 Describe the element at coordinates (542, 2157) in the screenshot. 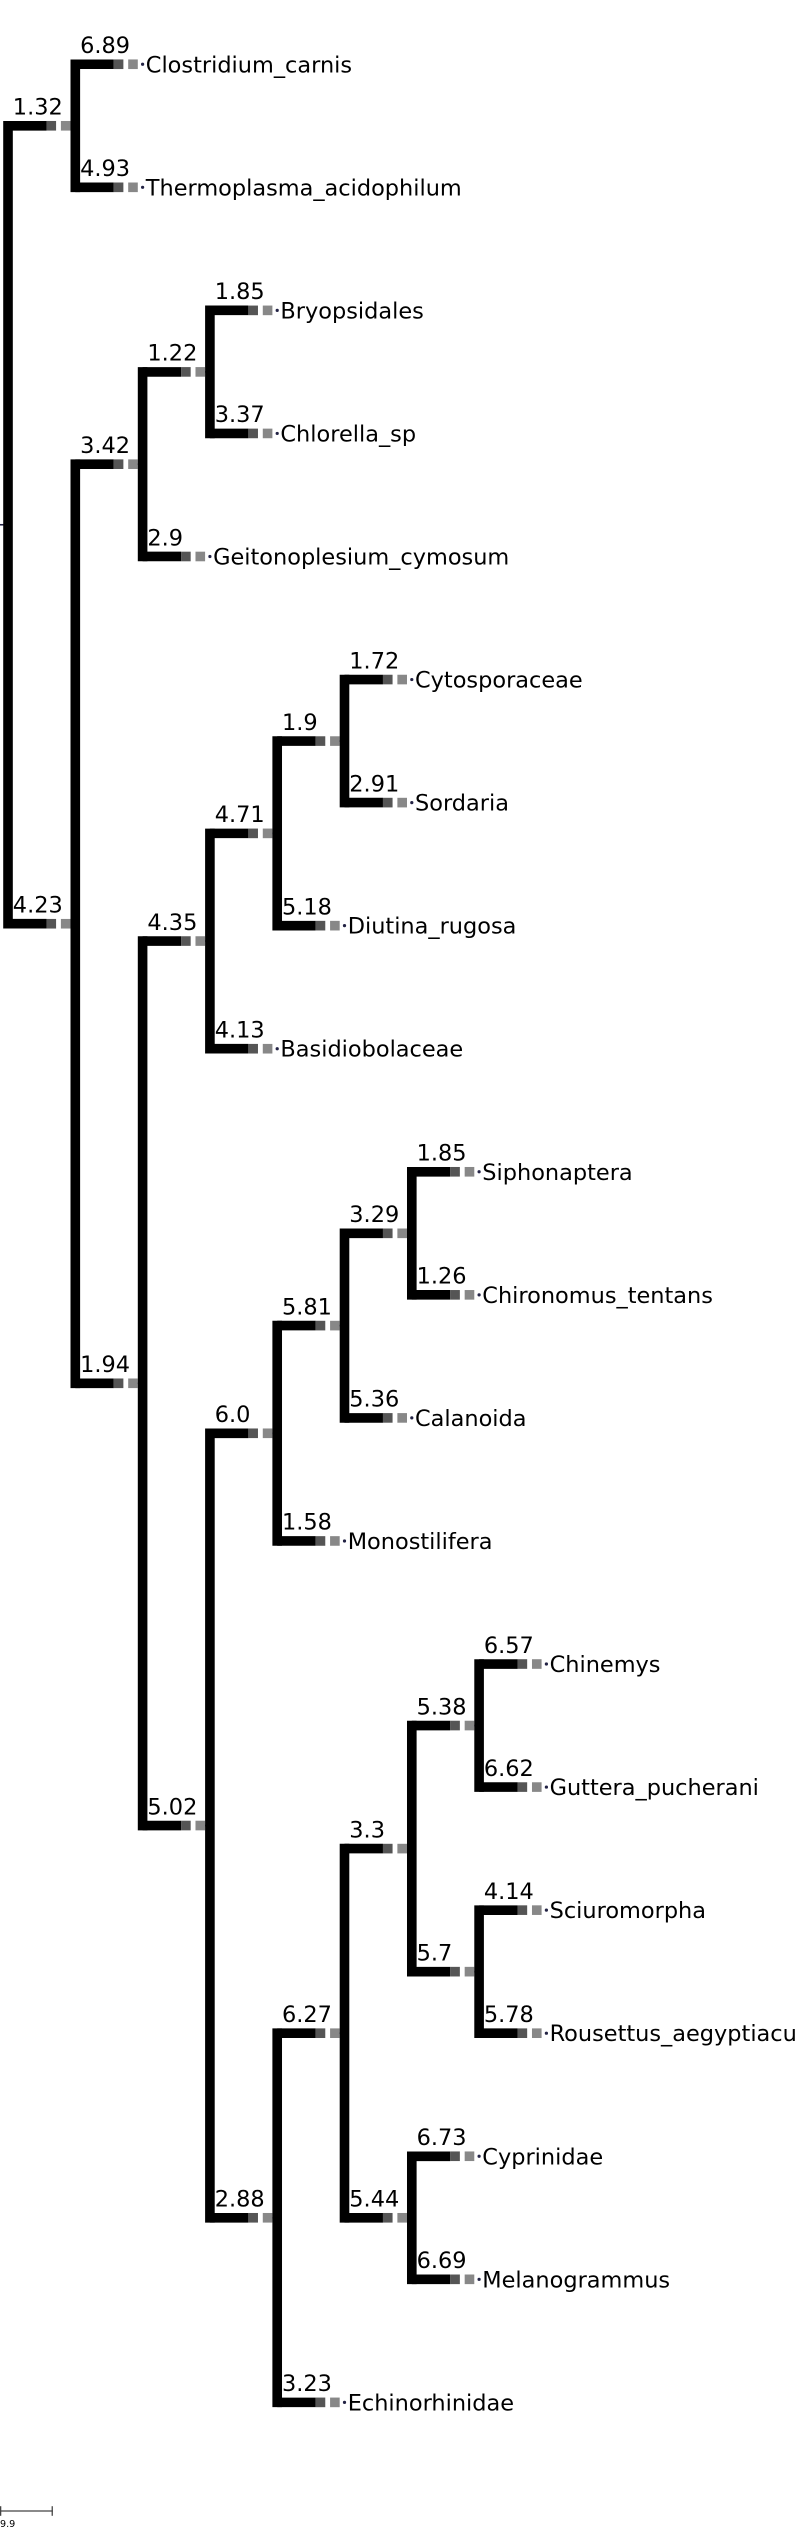

I see `leaf-name: Cyprinidae` at that location.